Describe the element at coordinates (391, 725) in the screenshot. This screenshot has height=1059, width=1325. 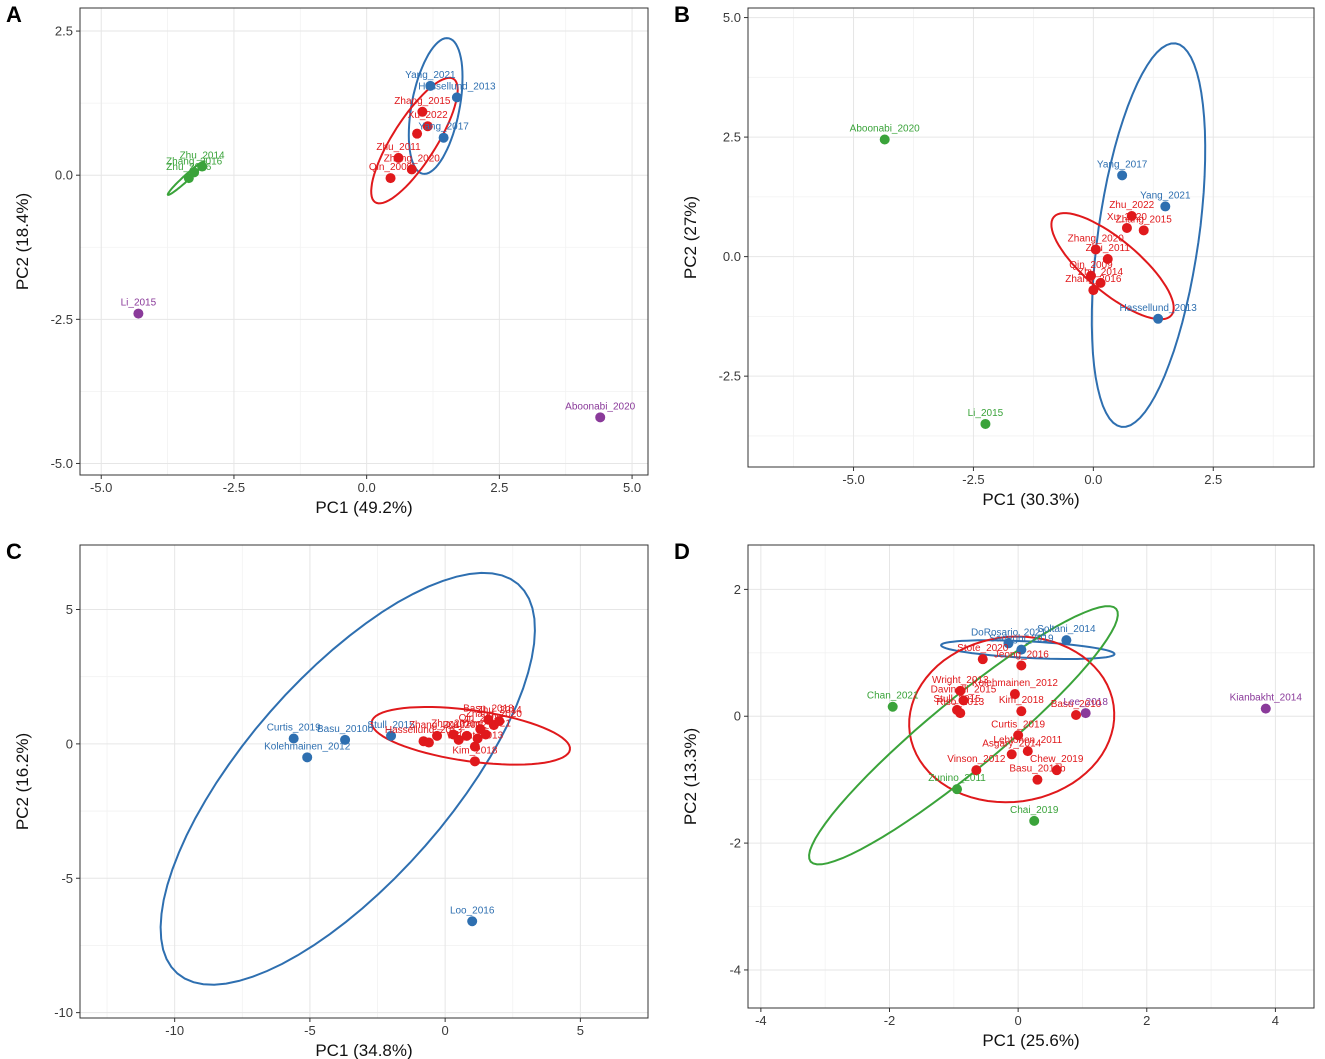
I see `point-label: Stull_2015` at that location.